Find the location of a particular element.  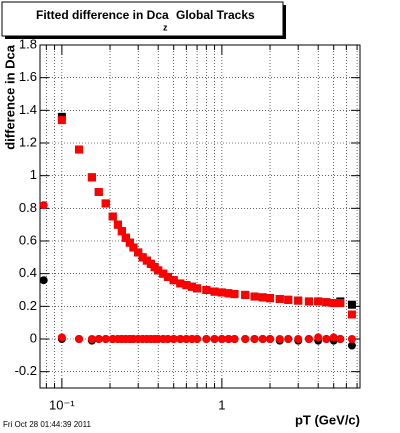

chart-title: Fitted difference in Dca is located at coordinates (102, 15).